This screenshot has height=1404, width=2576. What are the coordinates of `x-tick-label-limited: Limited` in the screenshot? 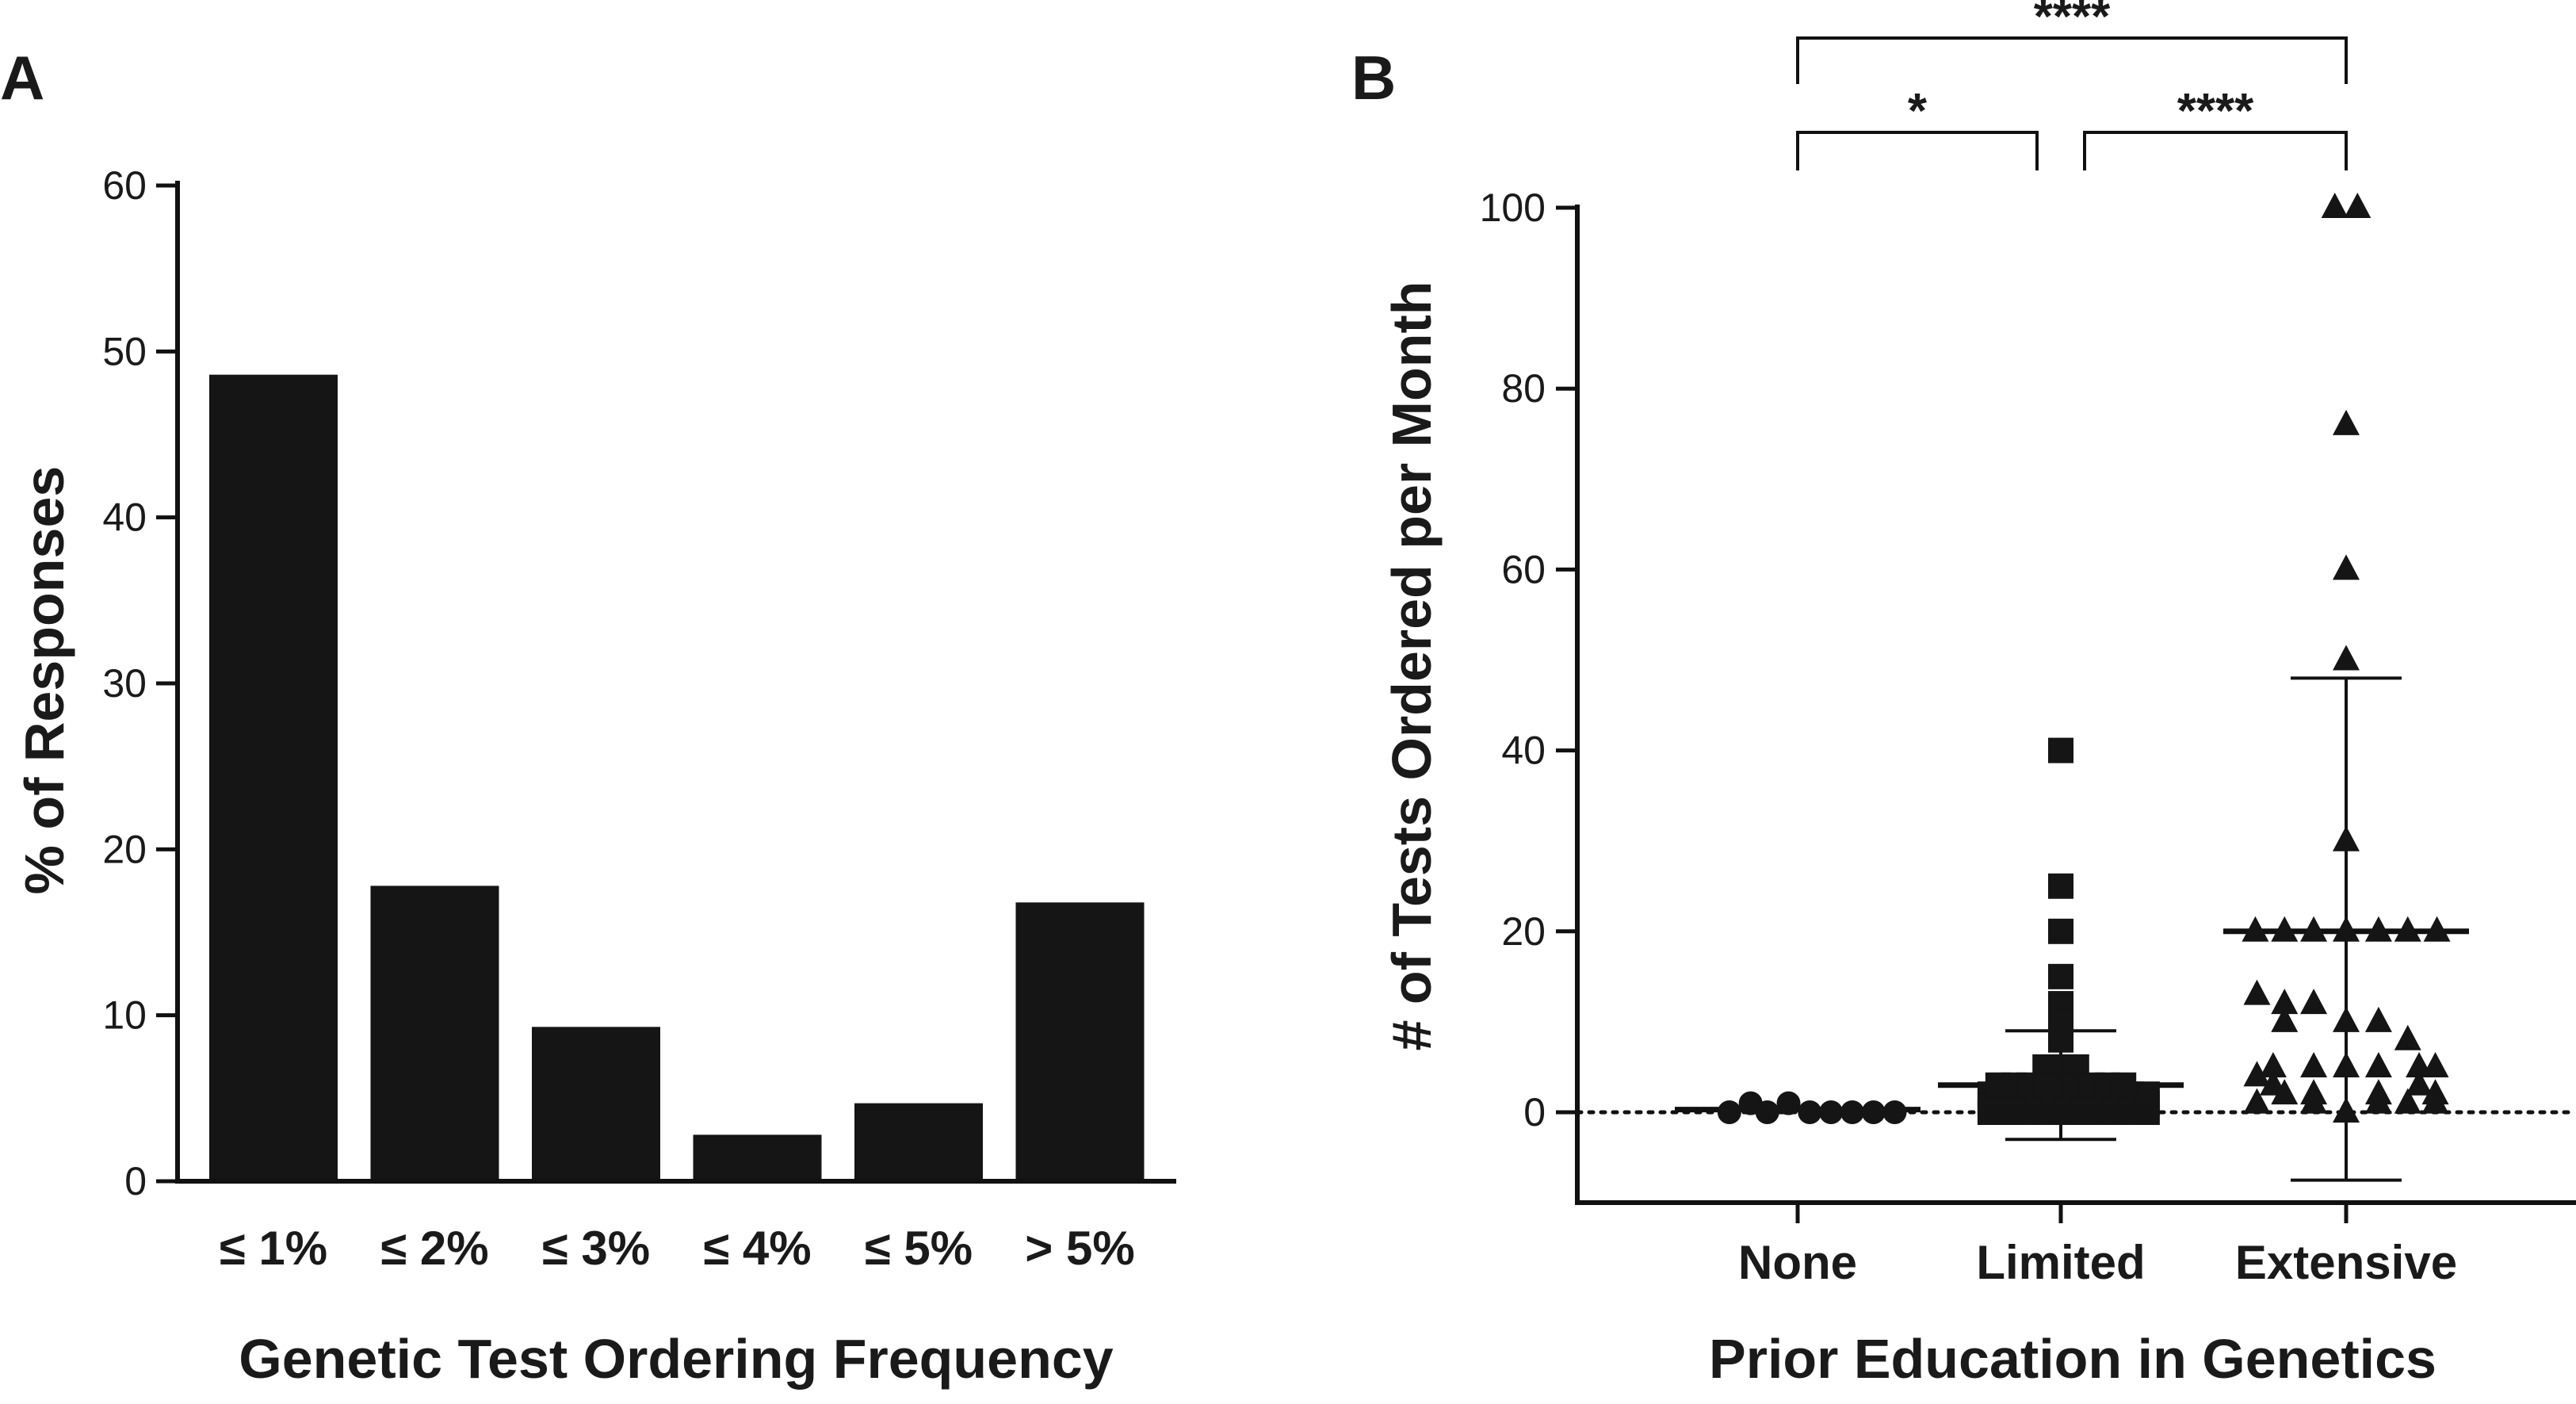 It's located at (2060, 1262).